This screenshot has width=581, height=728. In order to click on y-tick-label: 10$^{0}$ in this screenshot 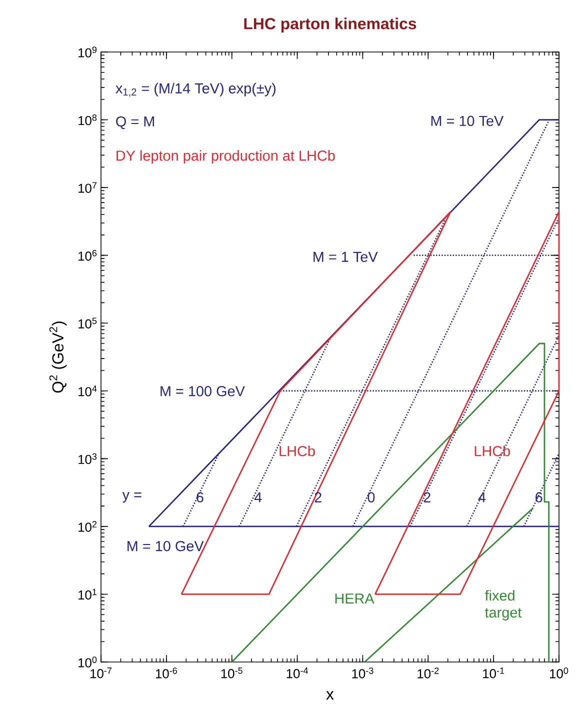, I will do `click(87, 662)`.